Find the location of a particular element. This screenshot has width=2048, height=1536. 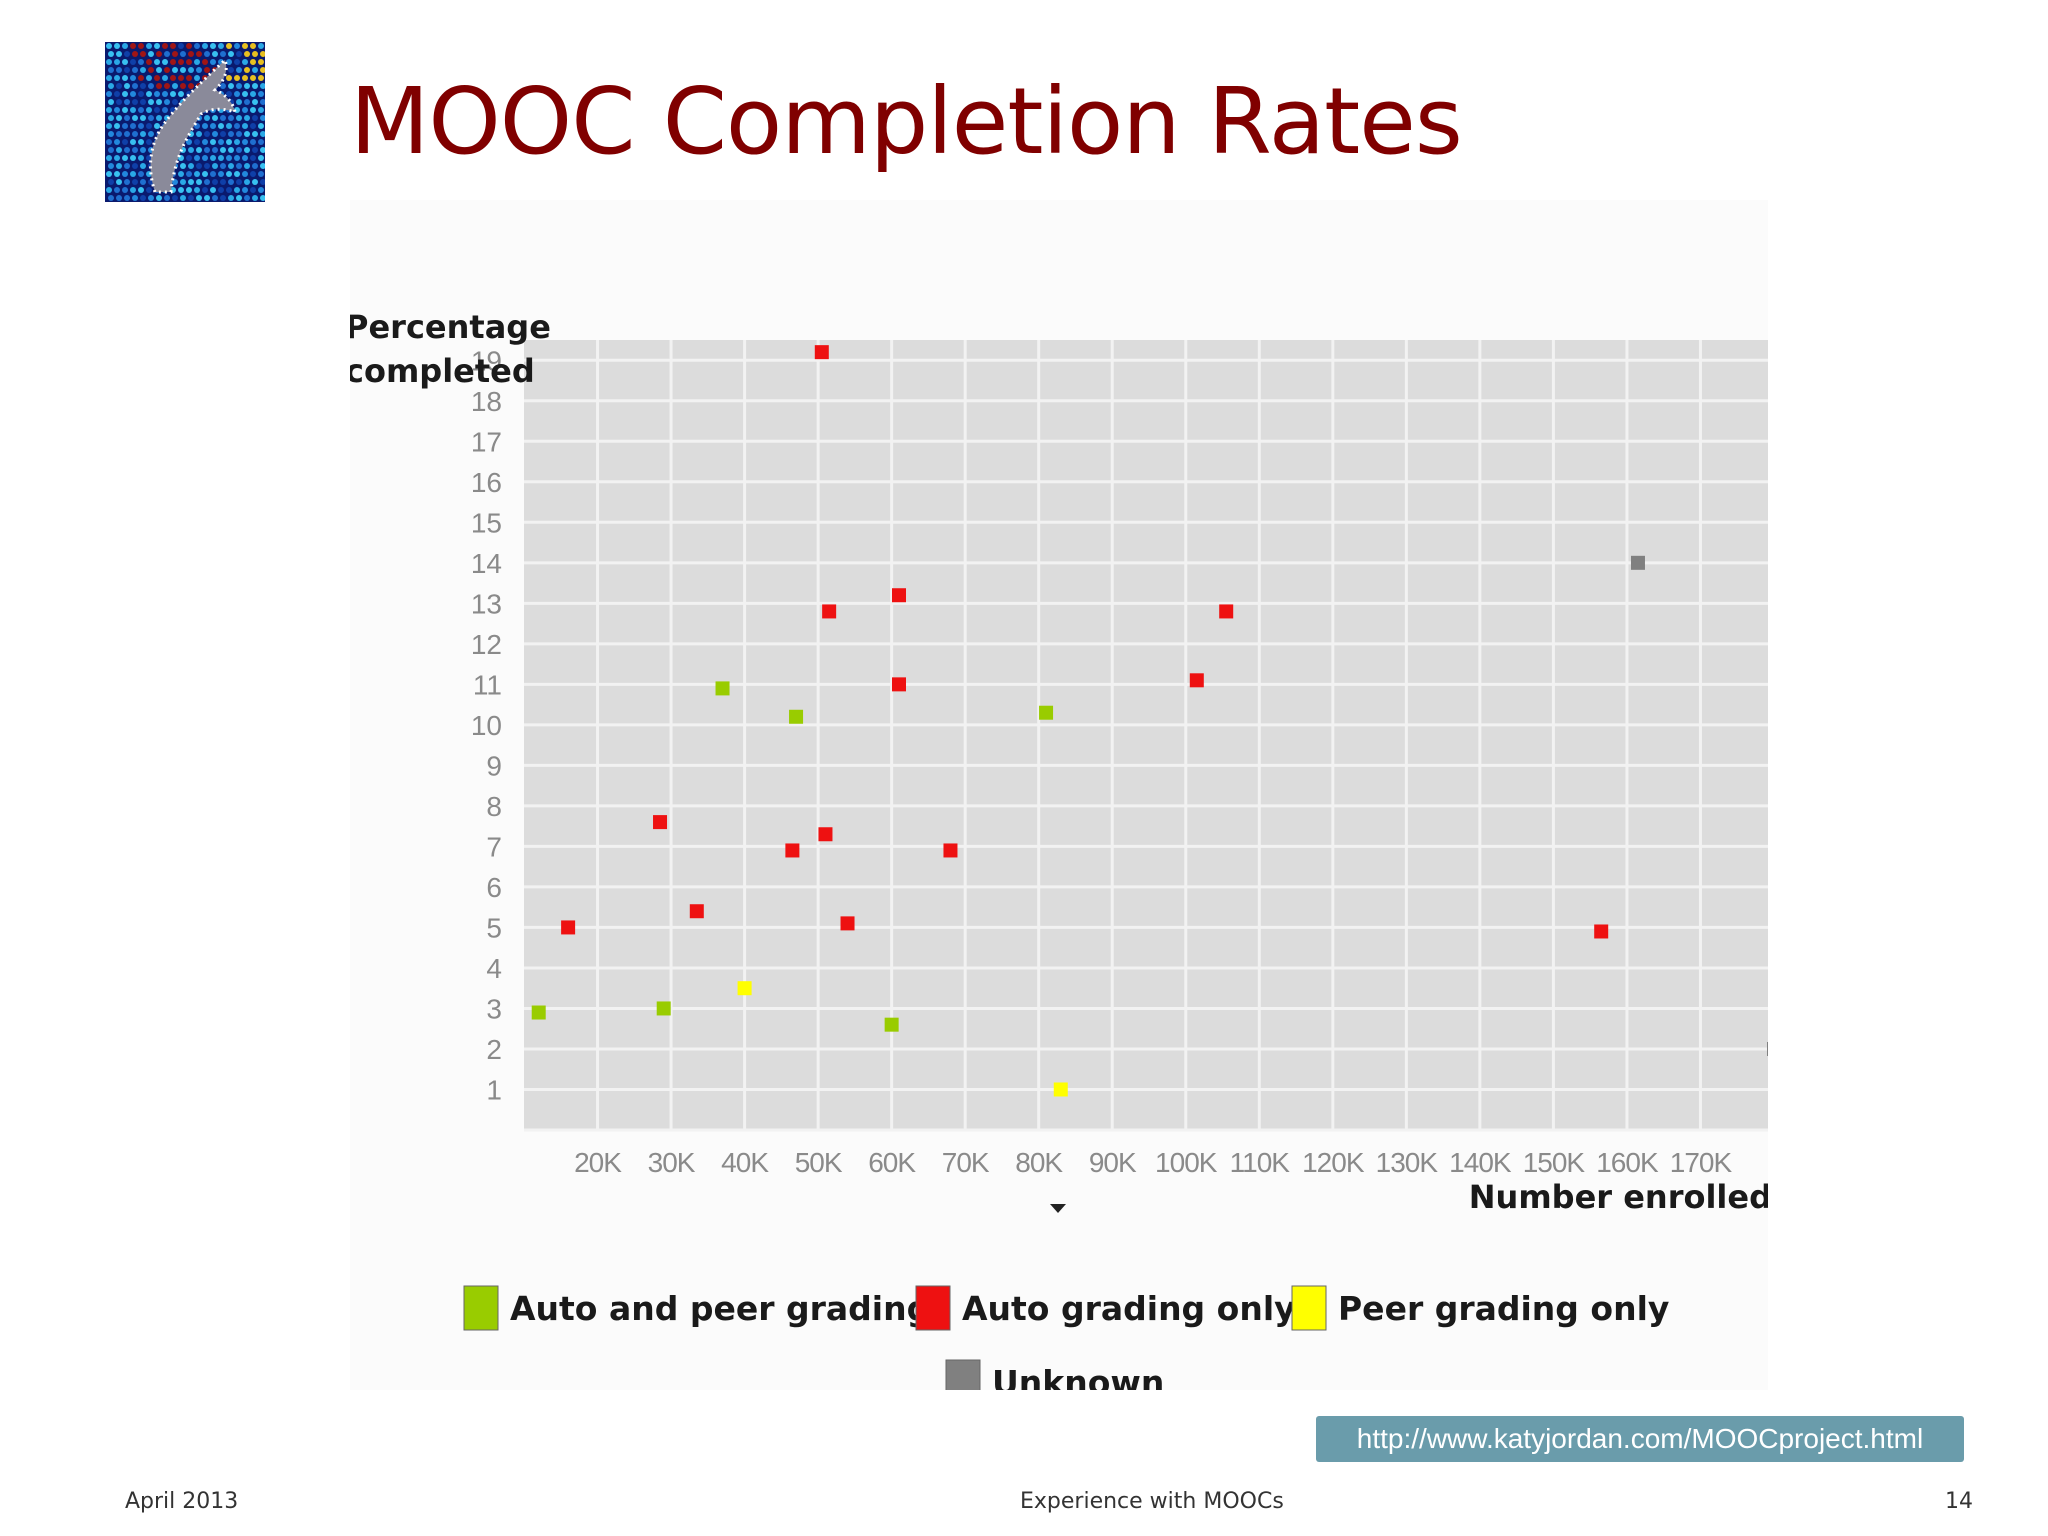

x-tick-label: 120K is located at coordinates (1333, 1162).